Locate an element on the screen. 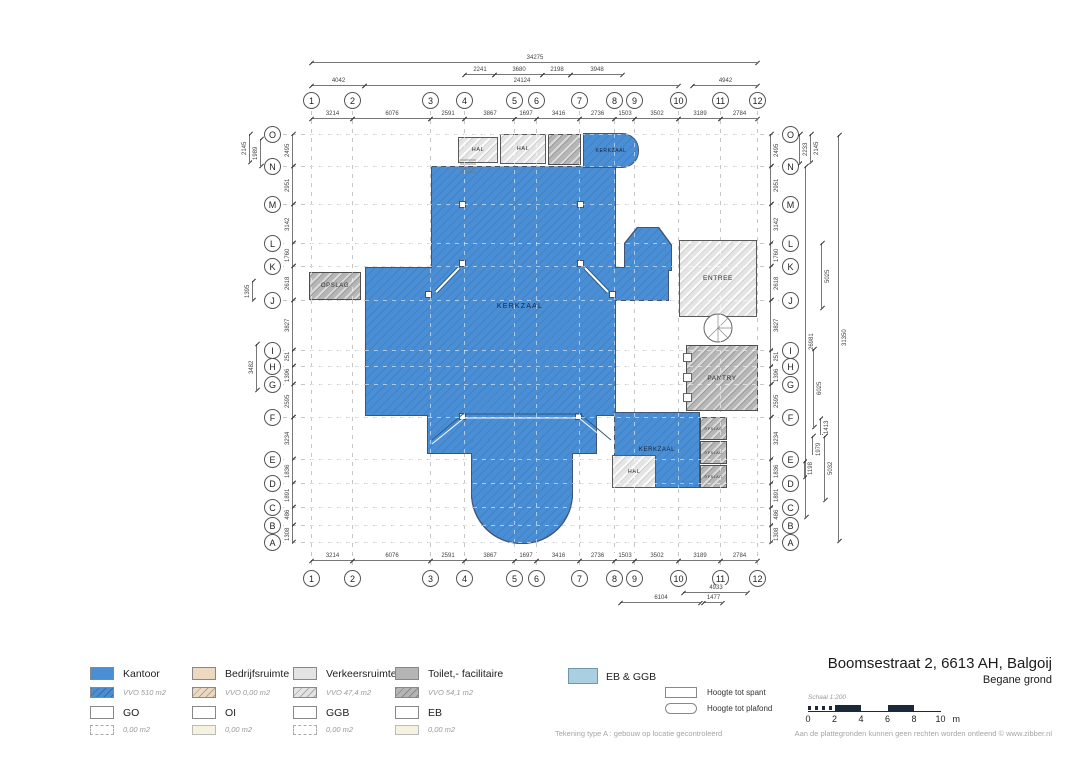 Image resolution: width=1080 pixels, height=763 pixels. dimension: 1308 is located at coordinates (774, 533).